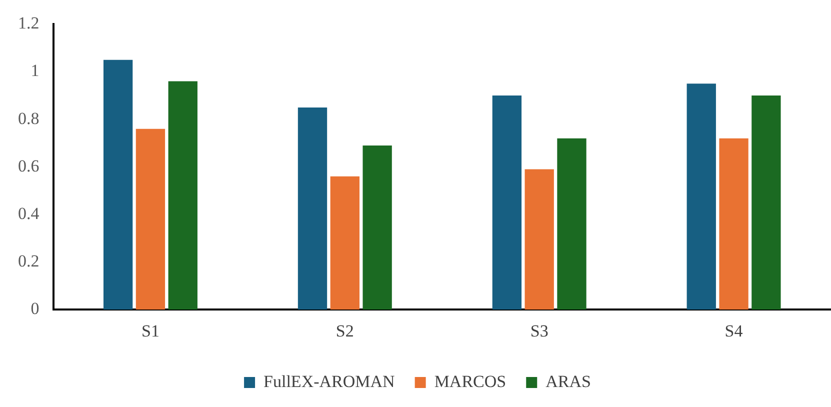 The width and height of the screenshot is (831, 407). Describe the element at coordinates (470, 381) in the screenshot. I see `legend-label: MARCOS` at that location.